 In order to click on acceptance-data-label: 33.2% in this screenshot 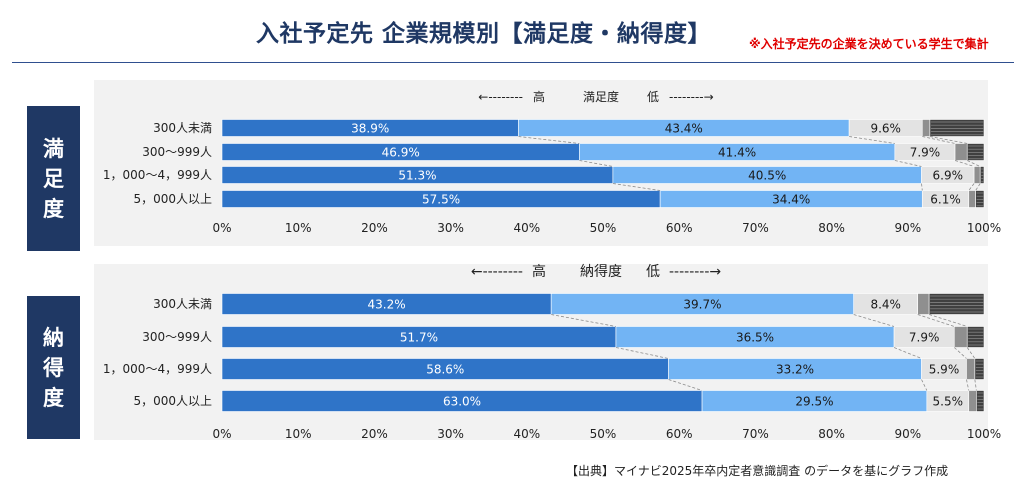, I will do `click(795, 370)`.